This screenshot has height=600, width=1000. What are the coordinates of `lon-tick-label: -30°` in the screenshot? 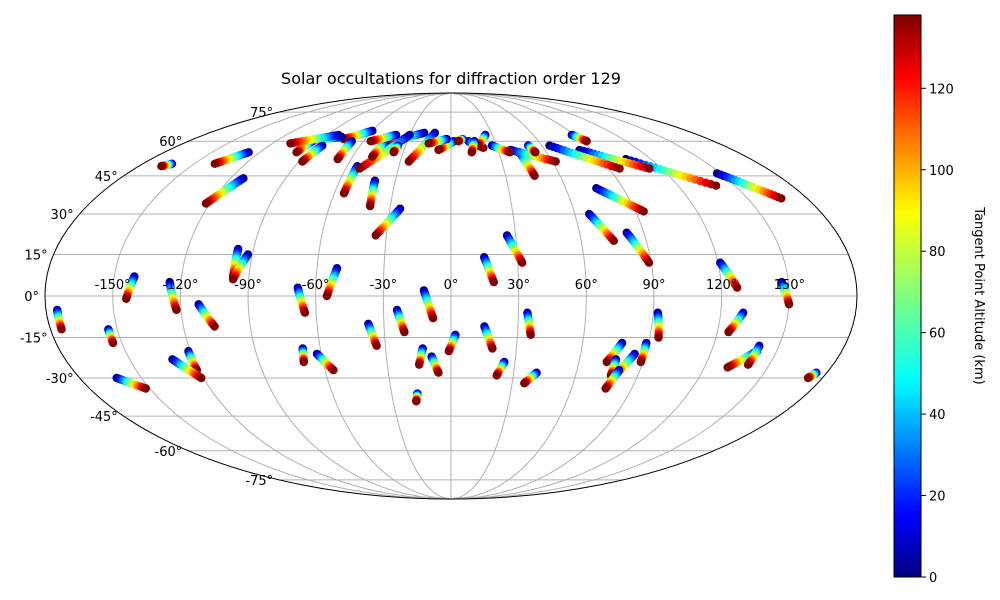 It's located at (383, 285).